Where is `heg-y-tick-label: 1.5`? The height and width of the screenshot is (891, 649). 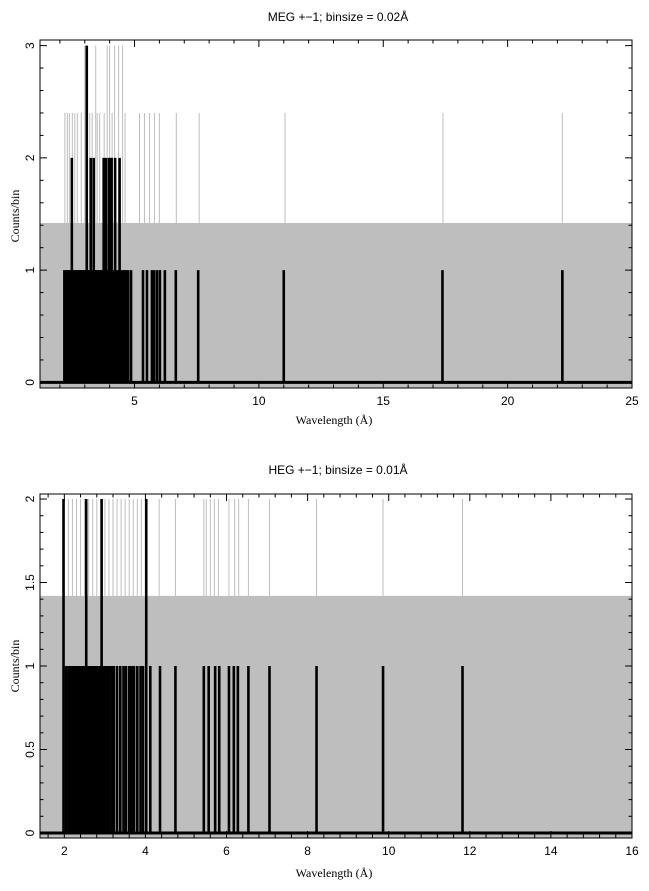 heg-y-tick-label: 1.5 is located at coordinates (30, 582).